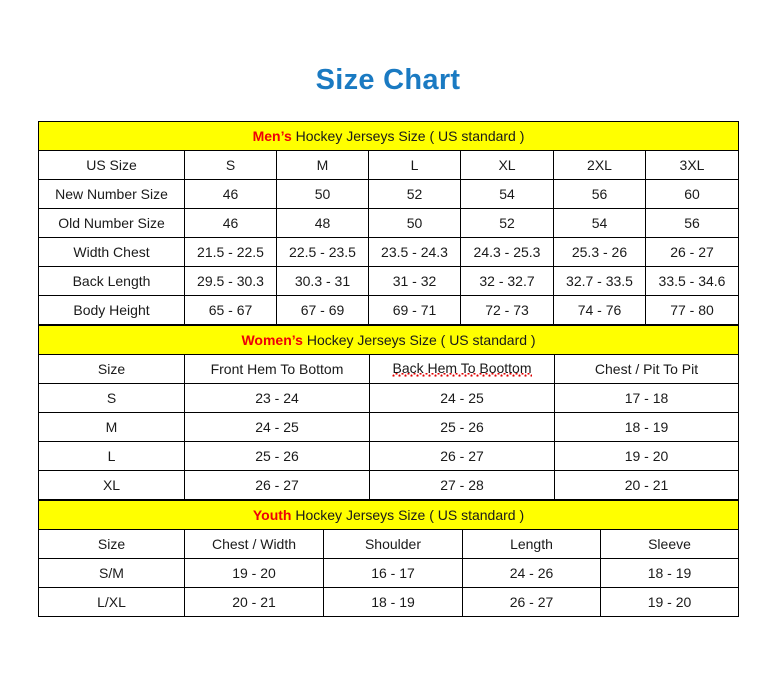 This screenshot has height=692, width=776. Describe the element at coordinates (692, 252) in the screenshot. I see `mens-cell: 26 - 27` at that location.